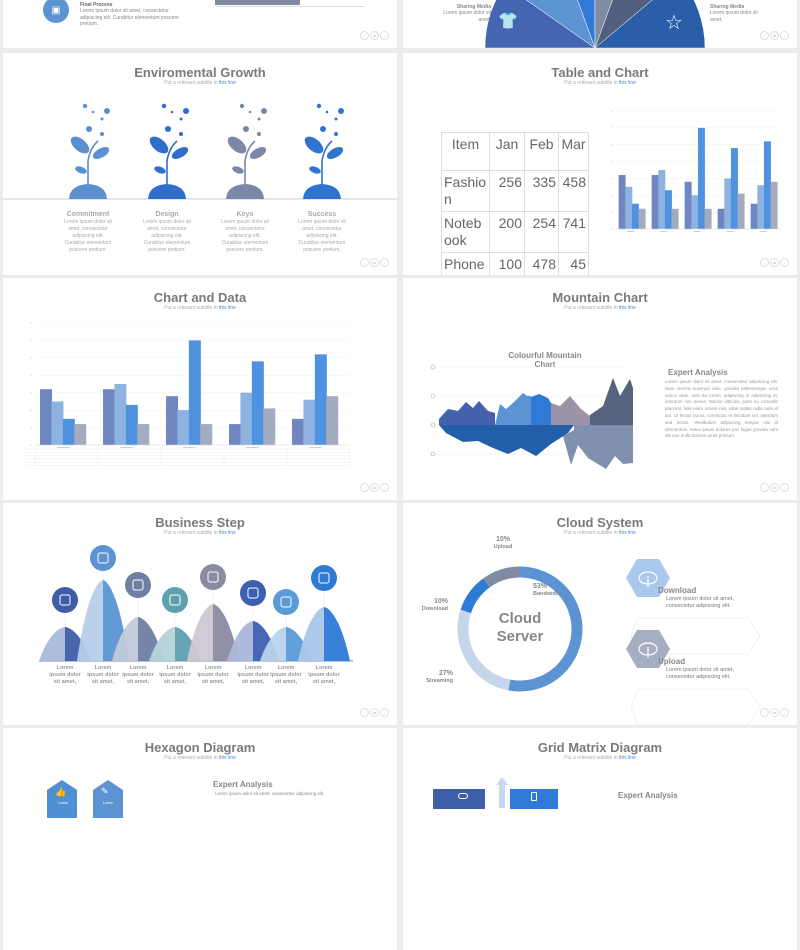 Image resolution: width=800 pixels, height=950 pixels. I want to click on right-text: Lorem ipsum dolor sit amet,, so click(734, 16).